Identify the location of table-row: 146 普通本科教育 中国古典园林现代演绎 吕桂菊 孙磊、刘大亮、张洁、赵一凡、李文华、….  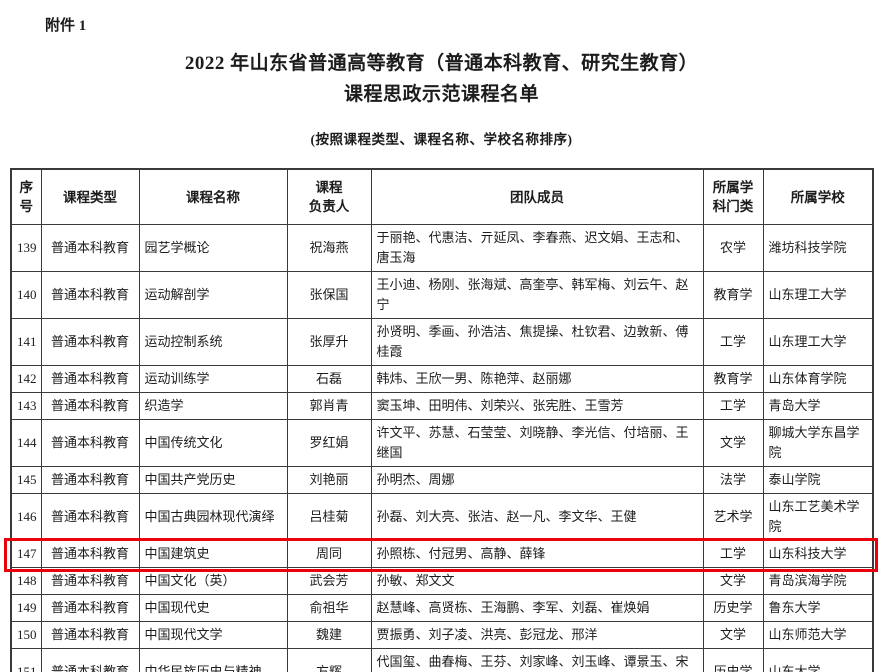
(442, 517).